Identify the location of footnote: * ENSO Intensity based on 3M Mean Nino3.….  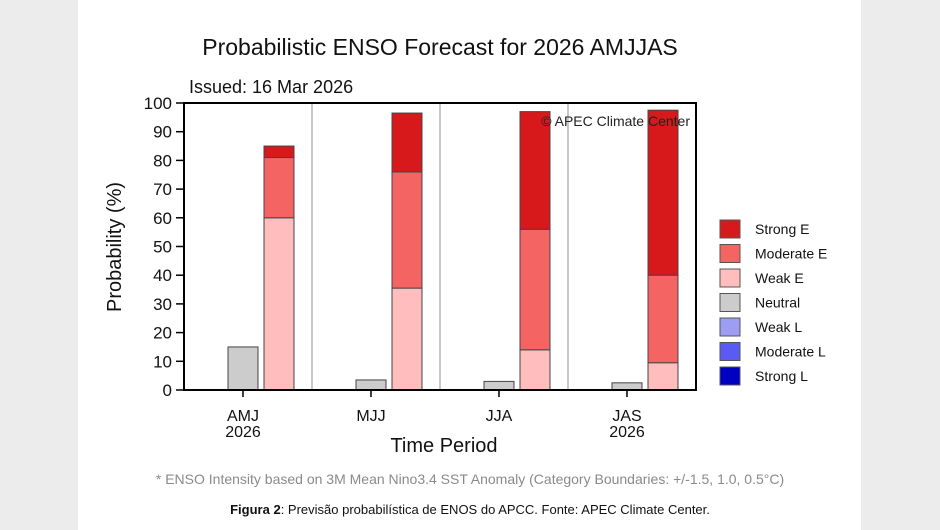
(470, 479).